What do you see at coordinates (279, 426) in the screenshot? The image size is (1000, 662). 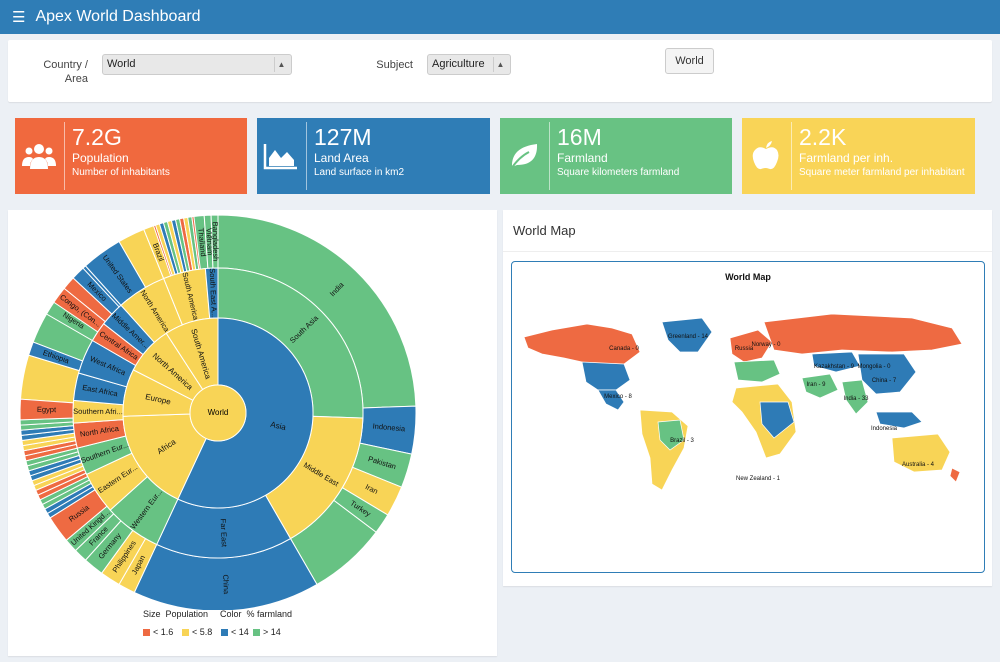 I see `sunburst-label: Asia` at bounding box center [279, 426].